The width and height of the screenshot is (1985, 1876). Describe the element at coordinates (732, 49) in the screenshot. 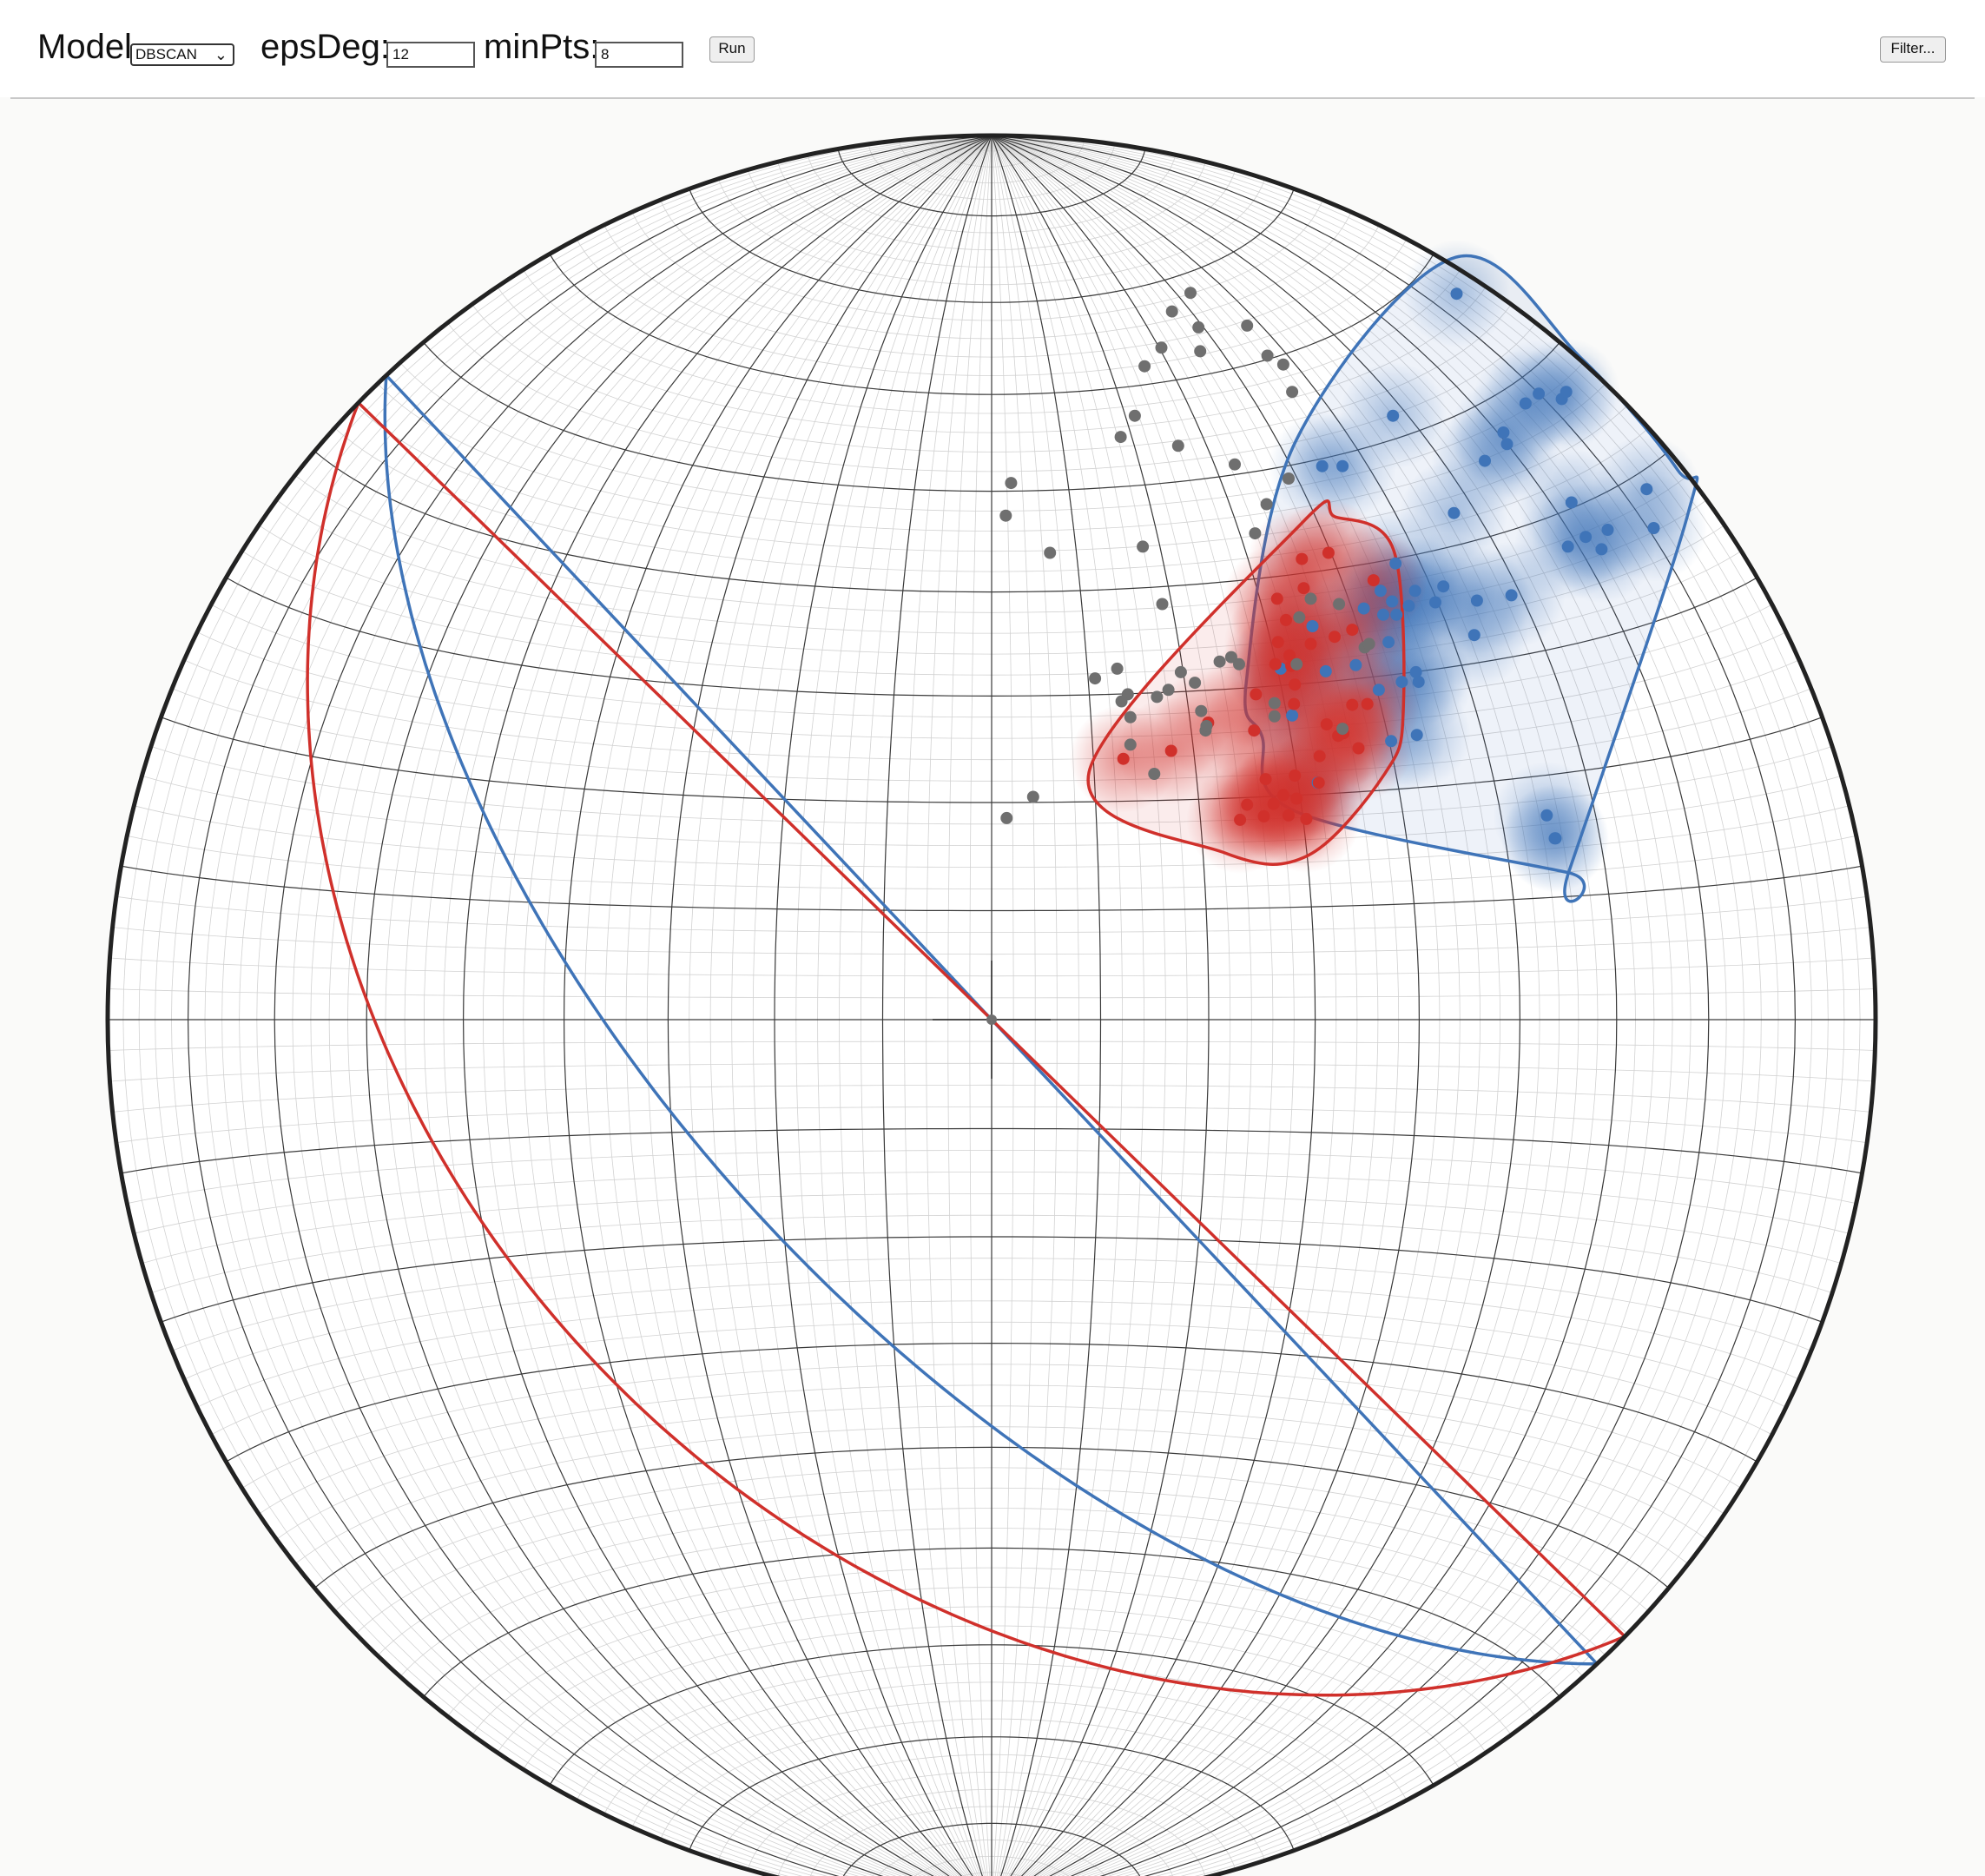

I see `run-button: Run` at that location.